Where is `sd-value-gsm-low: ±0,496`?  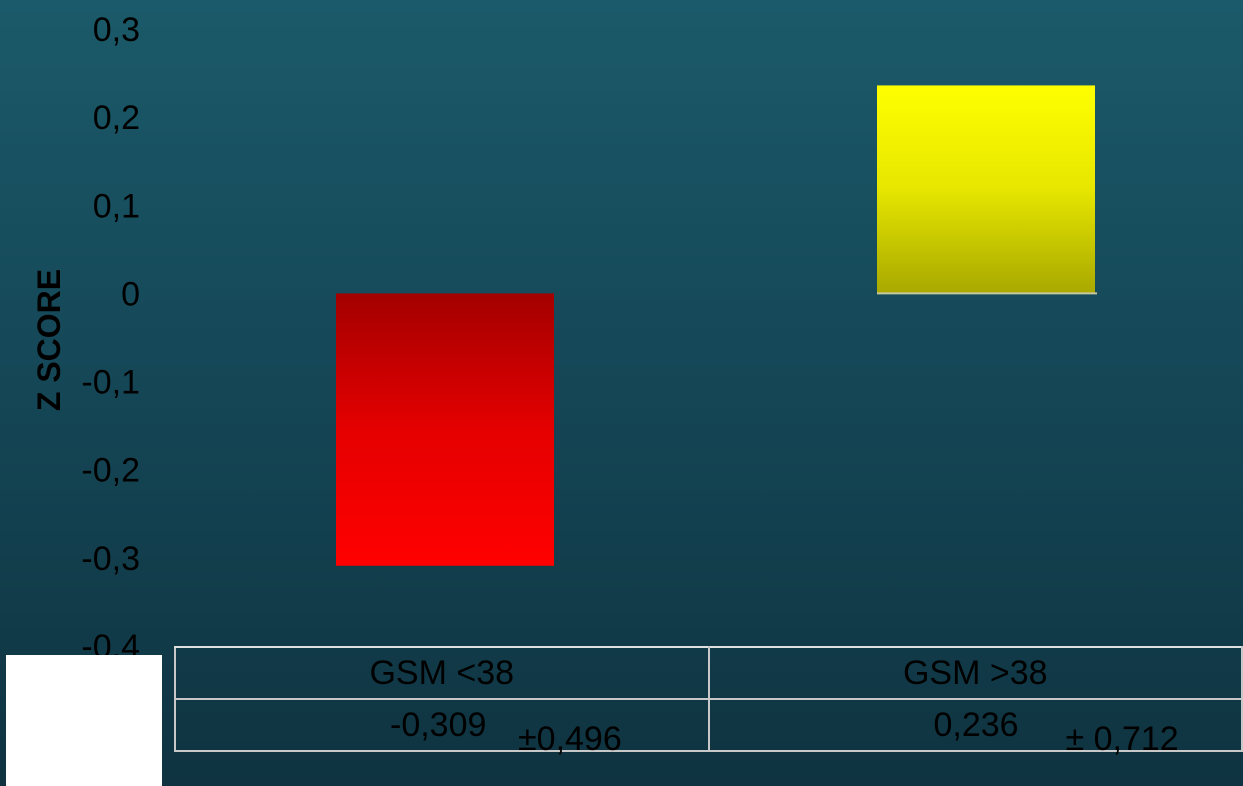 sd-value-gsm-low: ±0,496 is located at coordinates (570, 739).